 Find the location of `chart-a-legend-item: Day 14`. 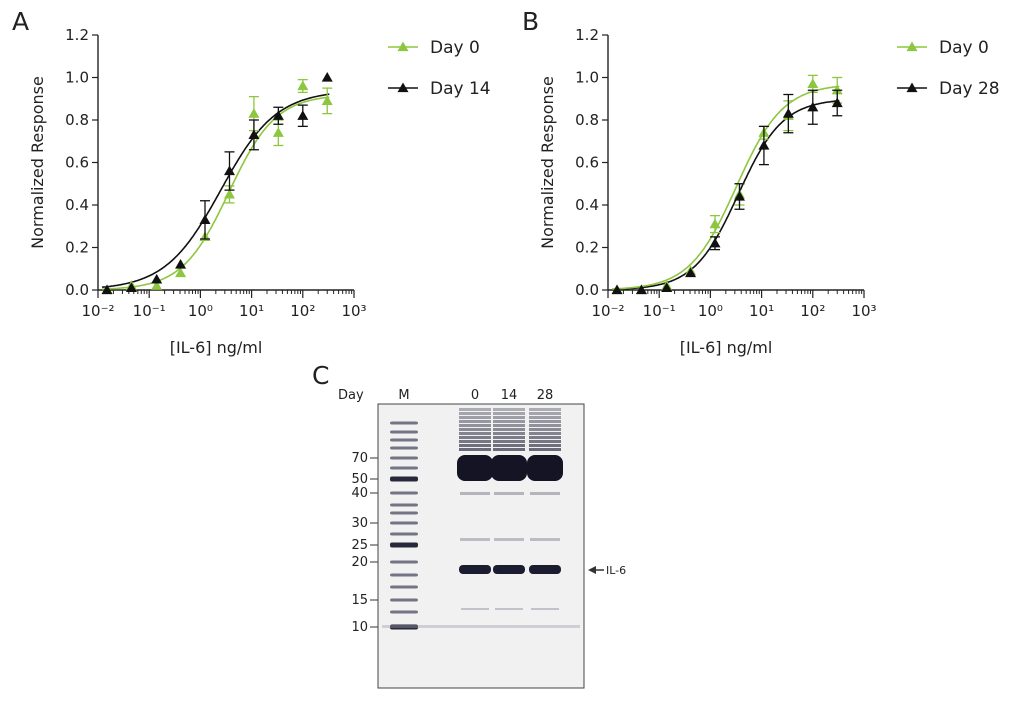

chart-a-legend-item: Day 14 is located at coordinates (439, 89).